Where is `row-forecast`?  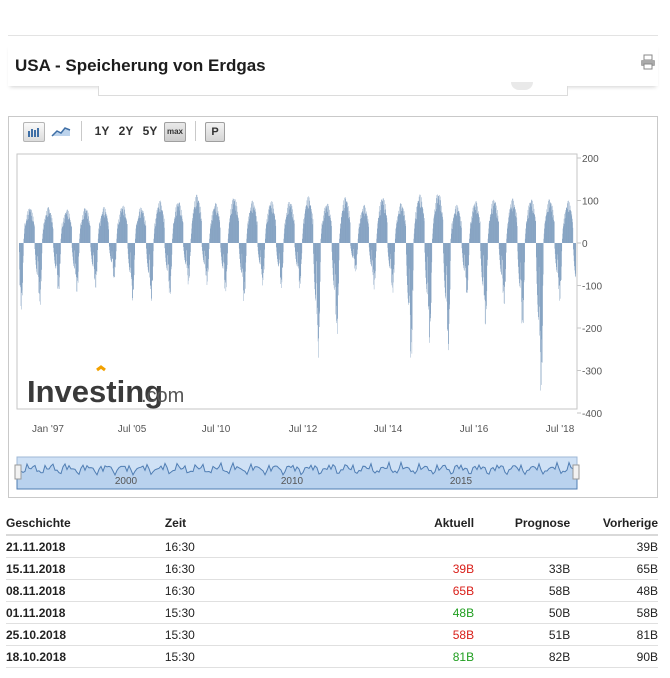
row-forecast is located at coordinates (522, 546).